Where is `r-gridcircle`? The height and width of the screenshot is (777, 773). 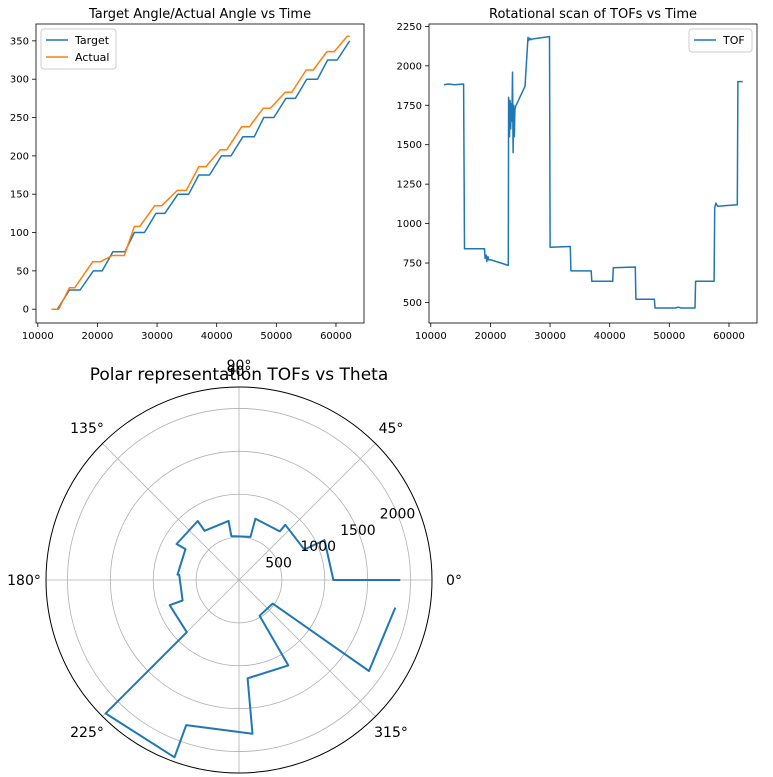 r-gridcircle is located at coordinates (239, 580).